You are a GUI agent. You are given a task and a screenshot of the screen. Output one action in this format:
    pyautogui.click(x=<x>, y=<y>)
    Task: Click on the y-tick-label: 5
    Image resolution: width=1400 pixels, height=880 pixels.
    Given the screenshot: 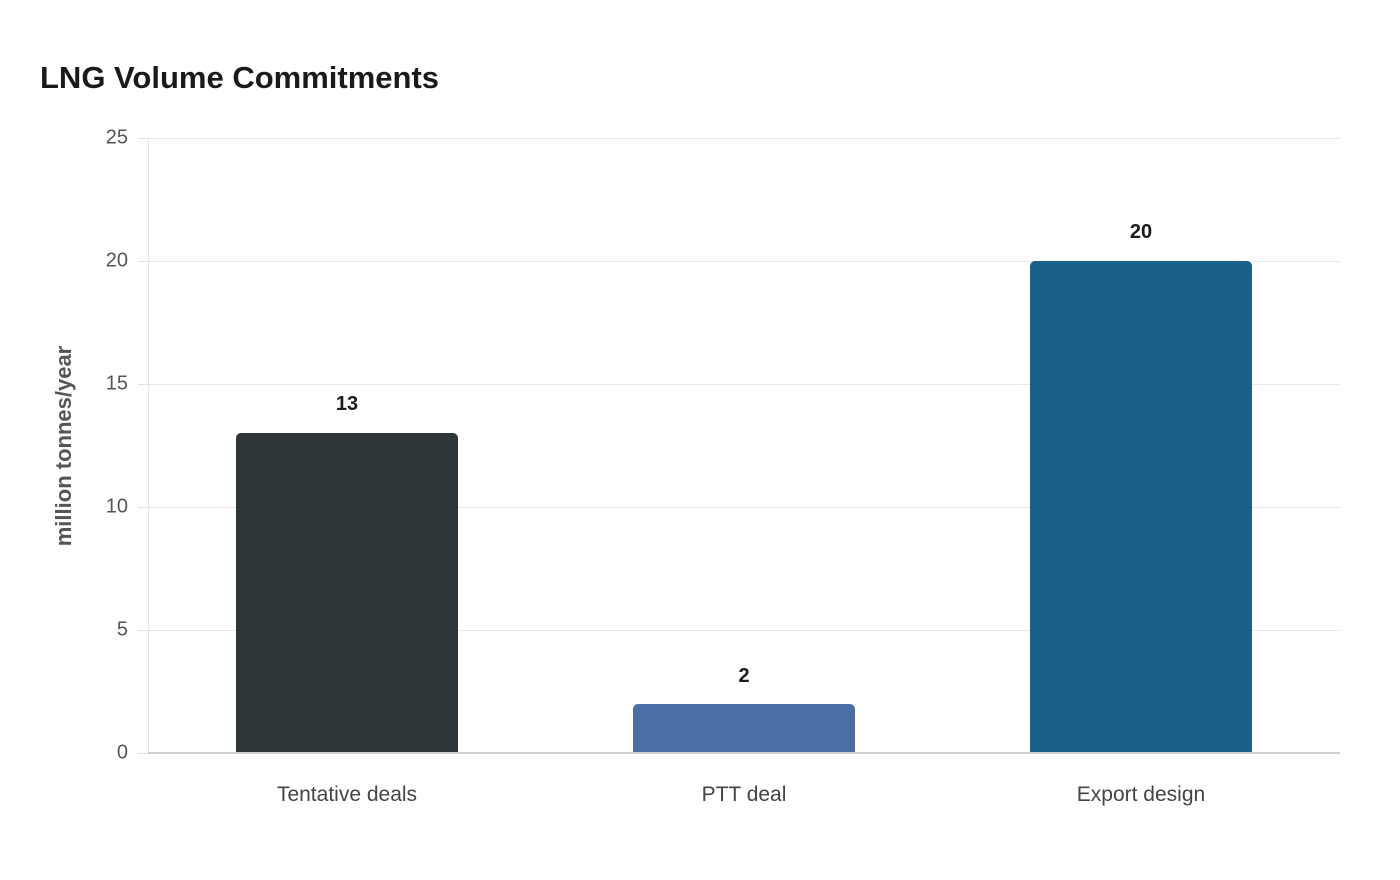 What is the action you would take?
    pyautogui.click(x=122, y=629)
    